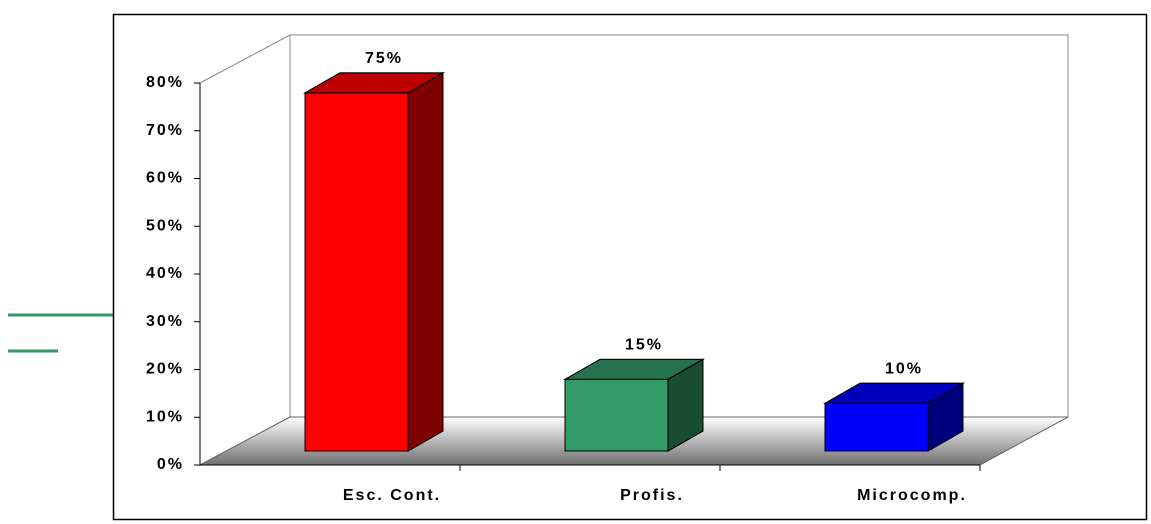 Image resolution: width=1151 pixels, height=524 pixels. I want to click on y-tick-label: 20%, so click(165, 369).